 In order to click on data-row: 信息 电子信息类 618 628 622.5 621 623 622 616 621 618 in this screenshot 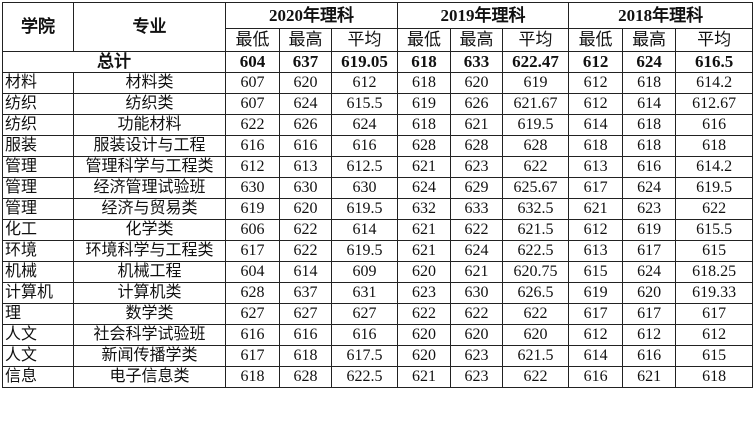, I will do `click(378, 377)`.